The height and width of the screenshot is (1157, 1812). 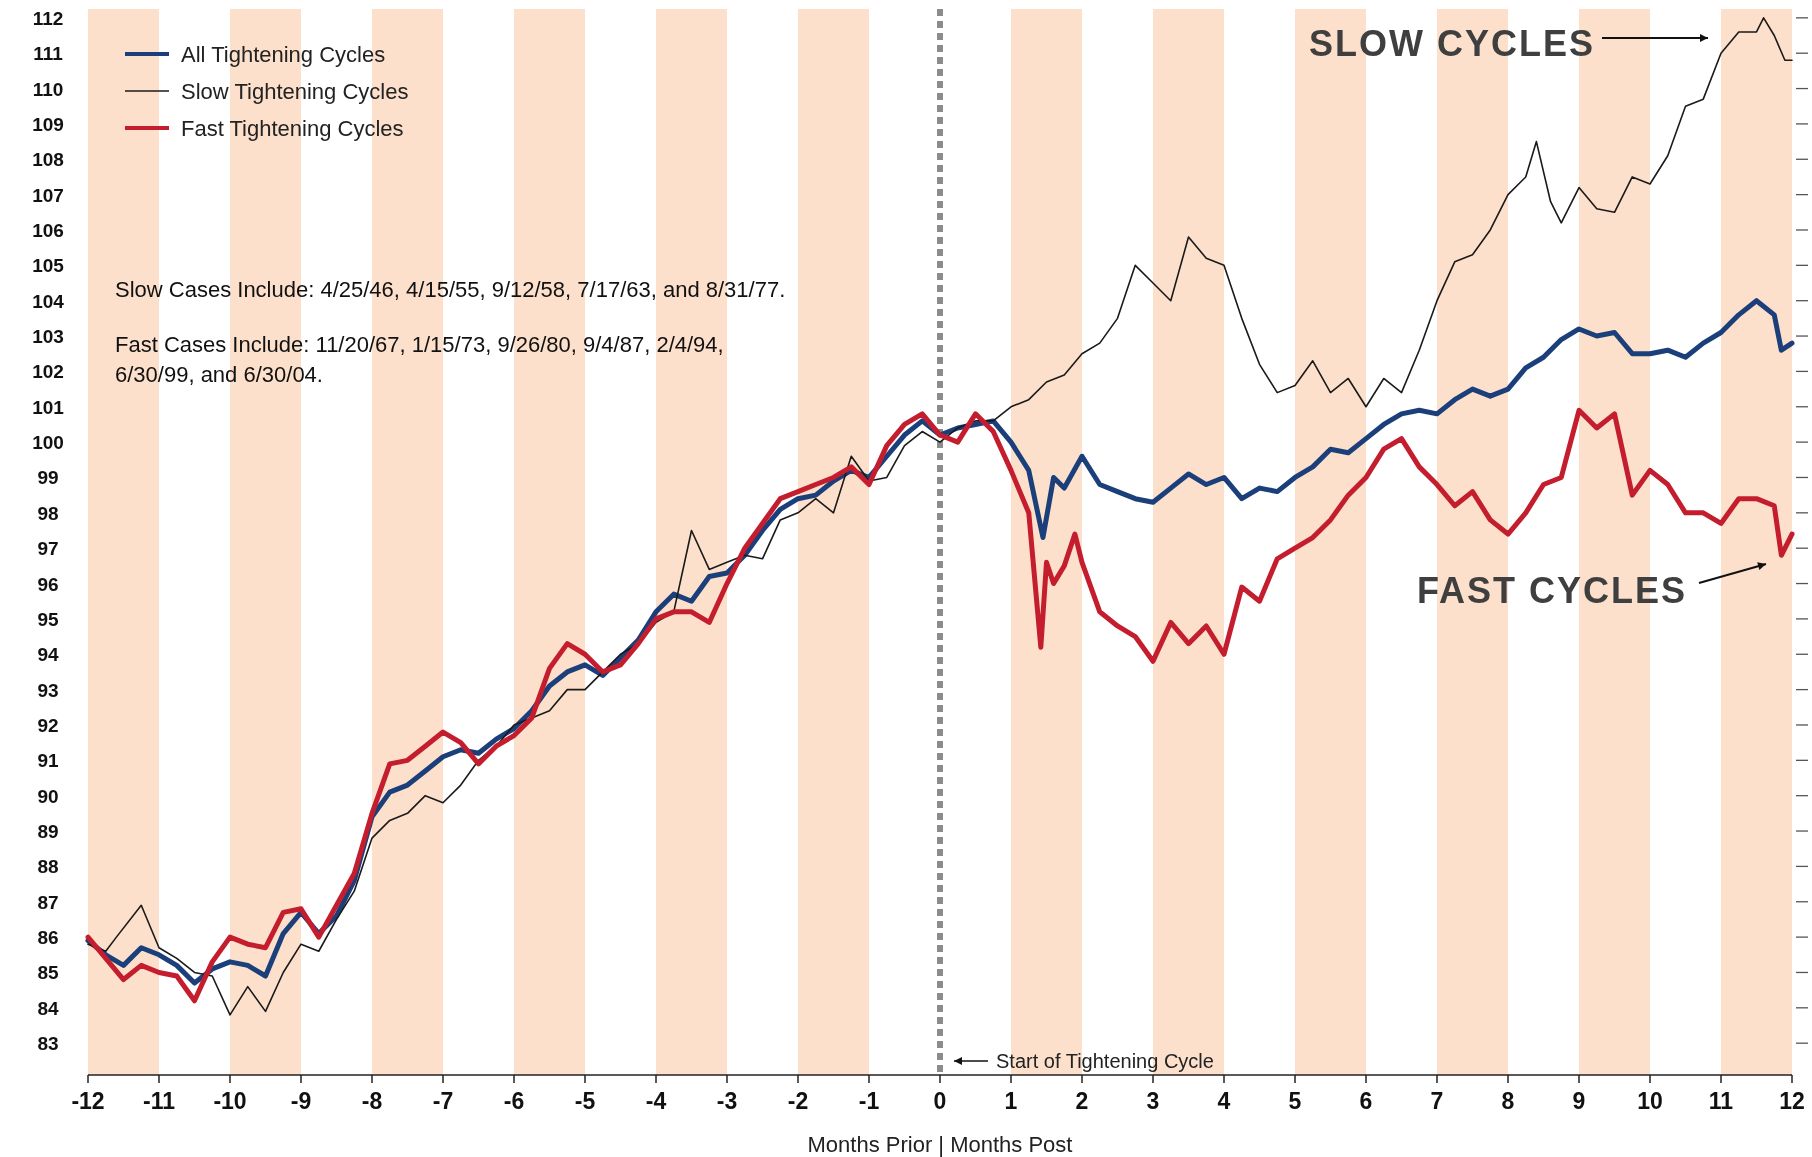 I want to click on y-tick-label: 98, so click(x=48, y=513).